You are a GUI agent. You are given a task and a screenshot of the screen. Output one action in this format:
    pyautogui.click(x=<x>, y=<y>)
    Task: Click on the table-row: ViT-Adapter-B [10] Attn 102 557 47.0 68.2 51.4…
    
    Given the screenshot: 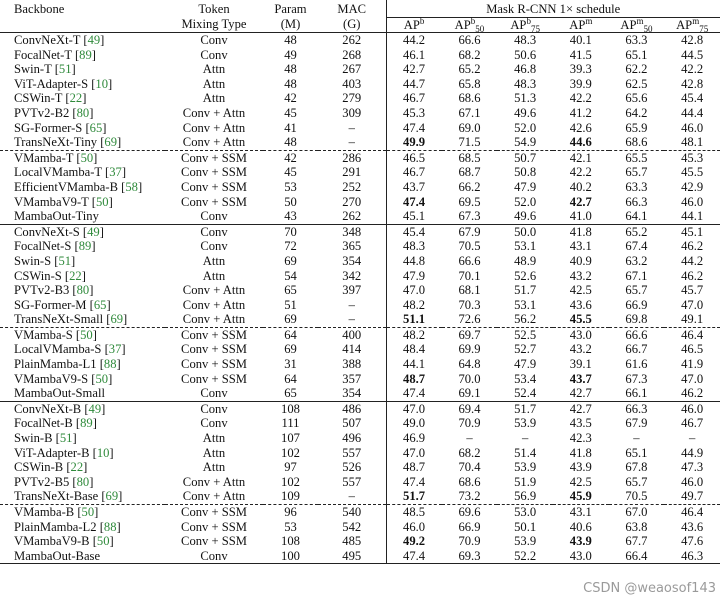 What is the action you would take?
    pyautogui.click(x=360, y=453)
    